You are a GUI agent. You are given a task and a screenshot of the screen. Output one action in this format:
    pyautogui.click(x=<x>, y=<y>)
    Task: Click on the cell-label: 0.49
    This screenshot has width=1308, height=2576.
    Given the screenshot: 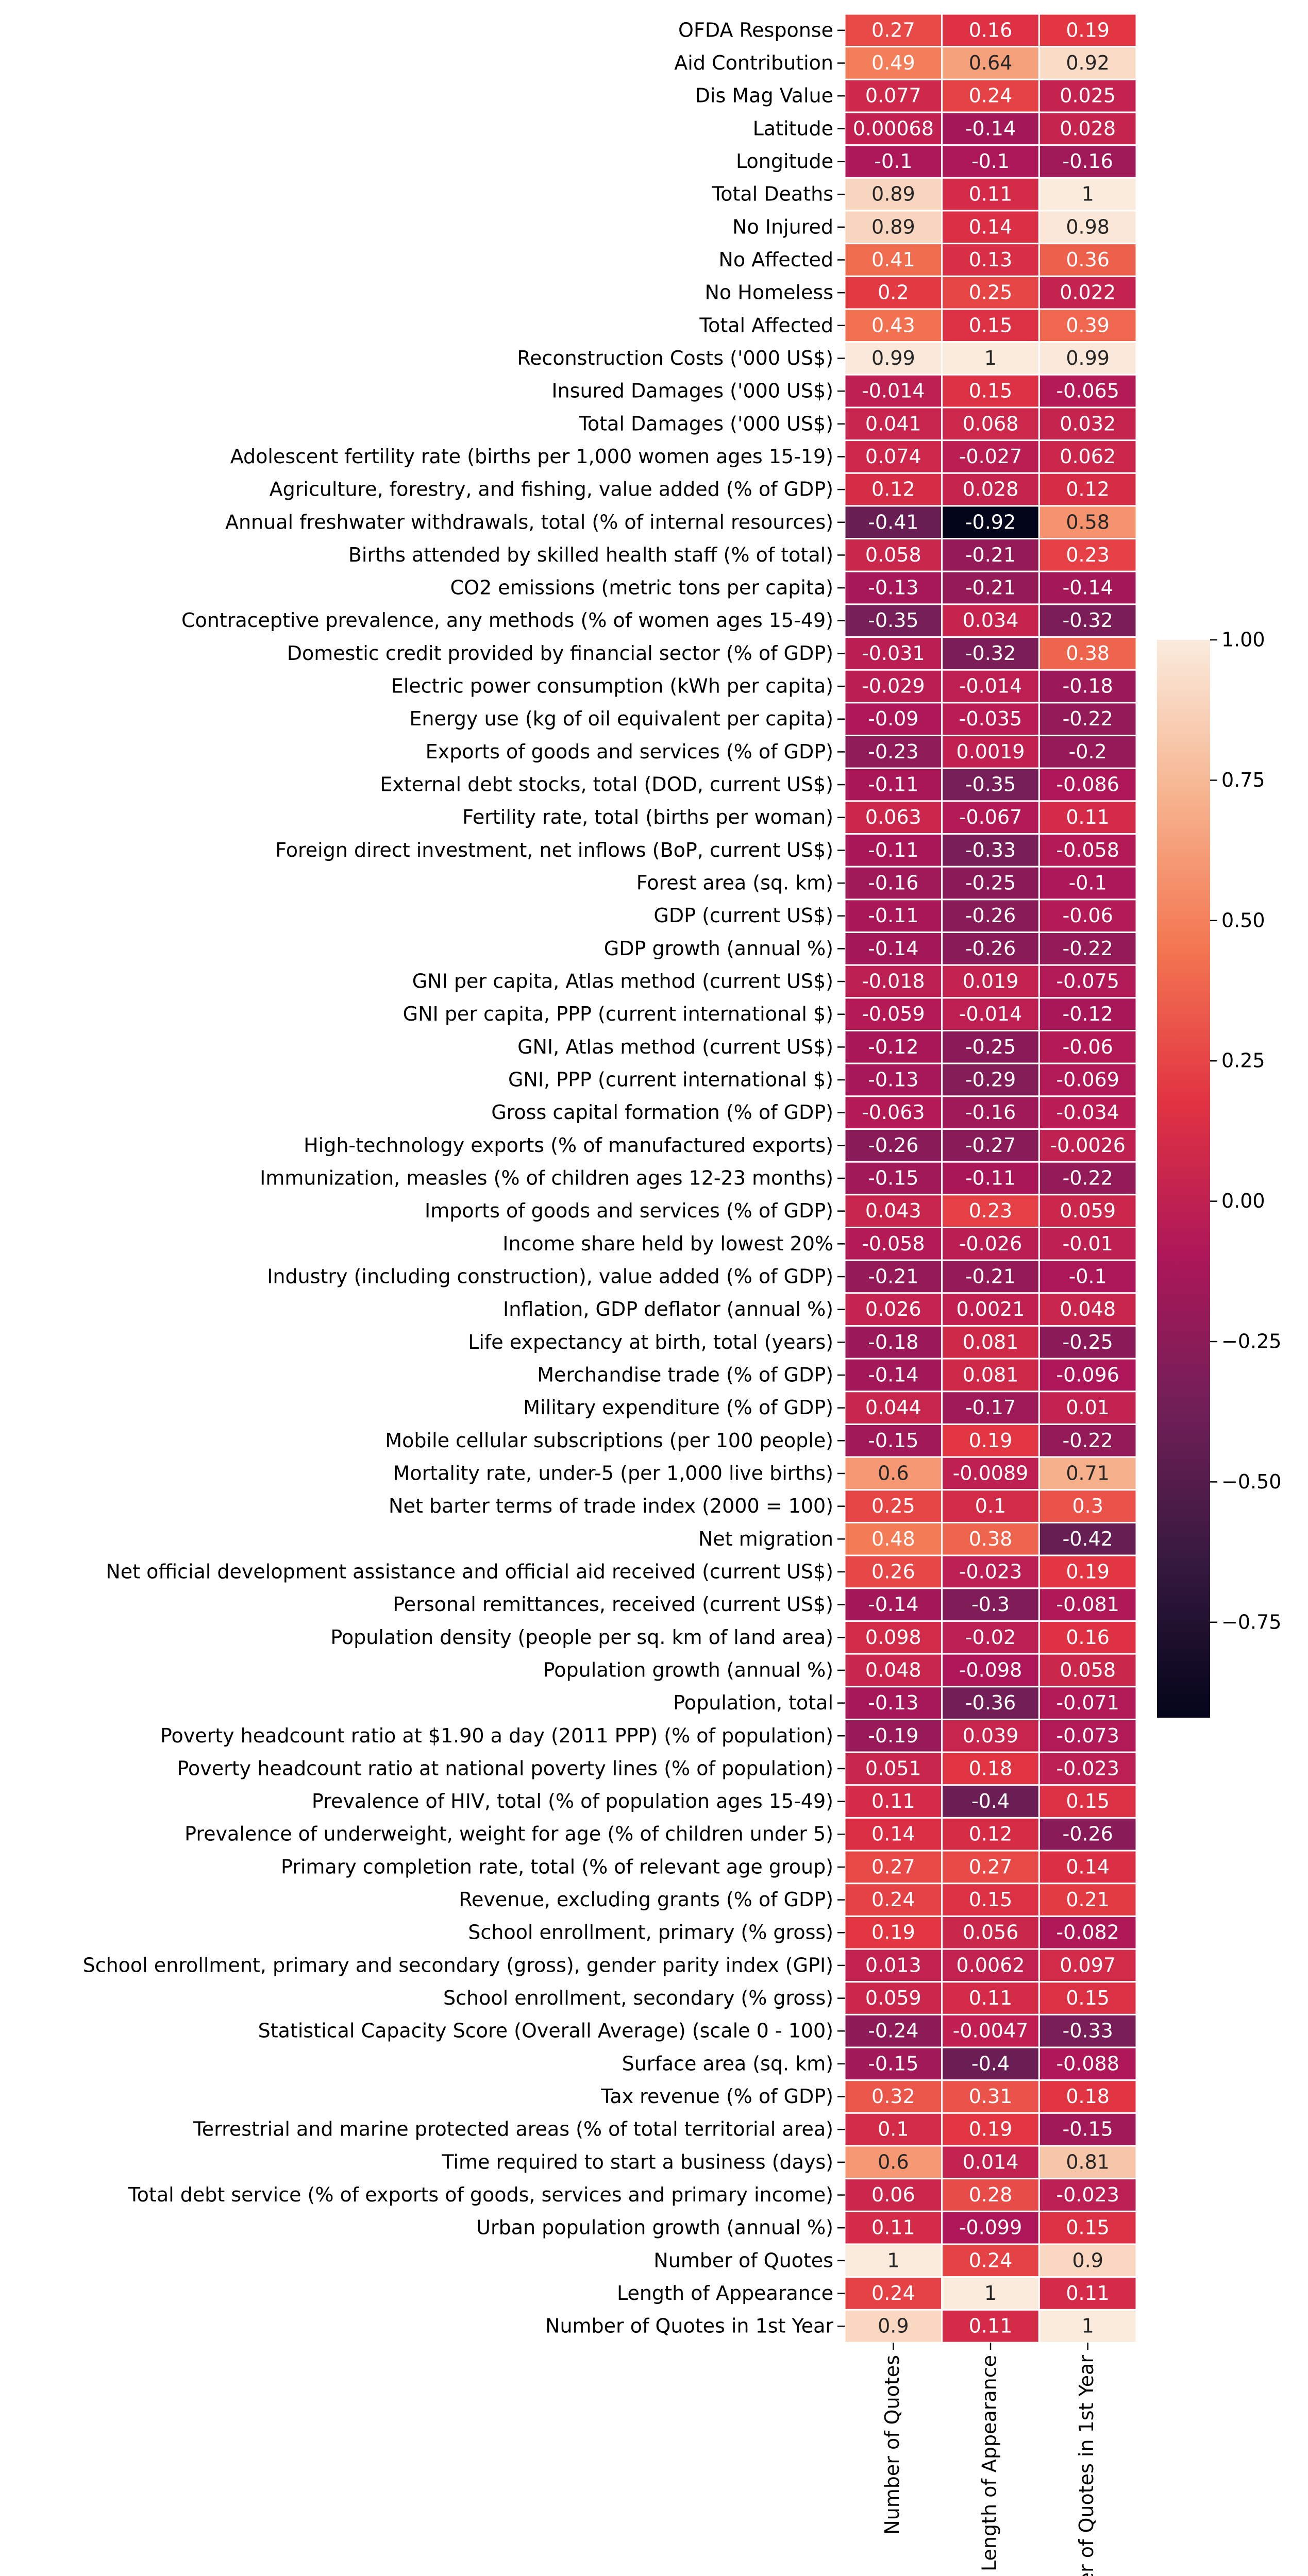 What is the action you would take?
    pyautogui.click(x=893, y=63)
    